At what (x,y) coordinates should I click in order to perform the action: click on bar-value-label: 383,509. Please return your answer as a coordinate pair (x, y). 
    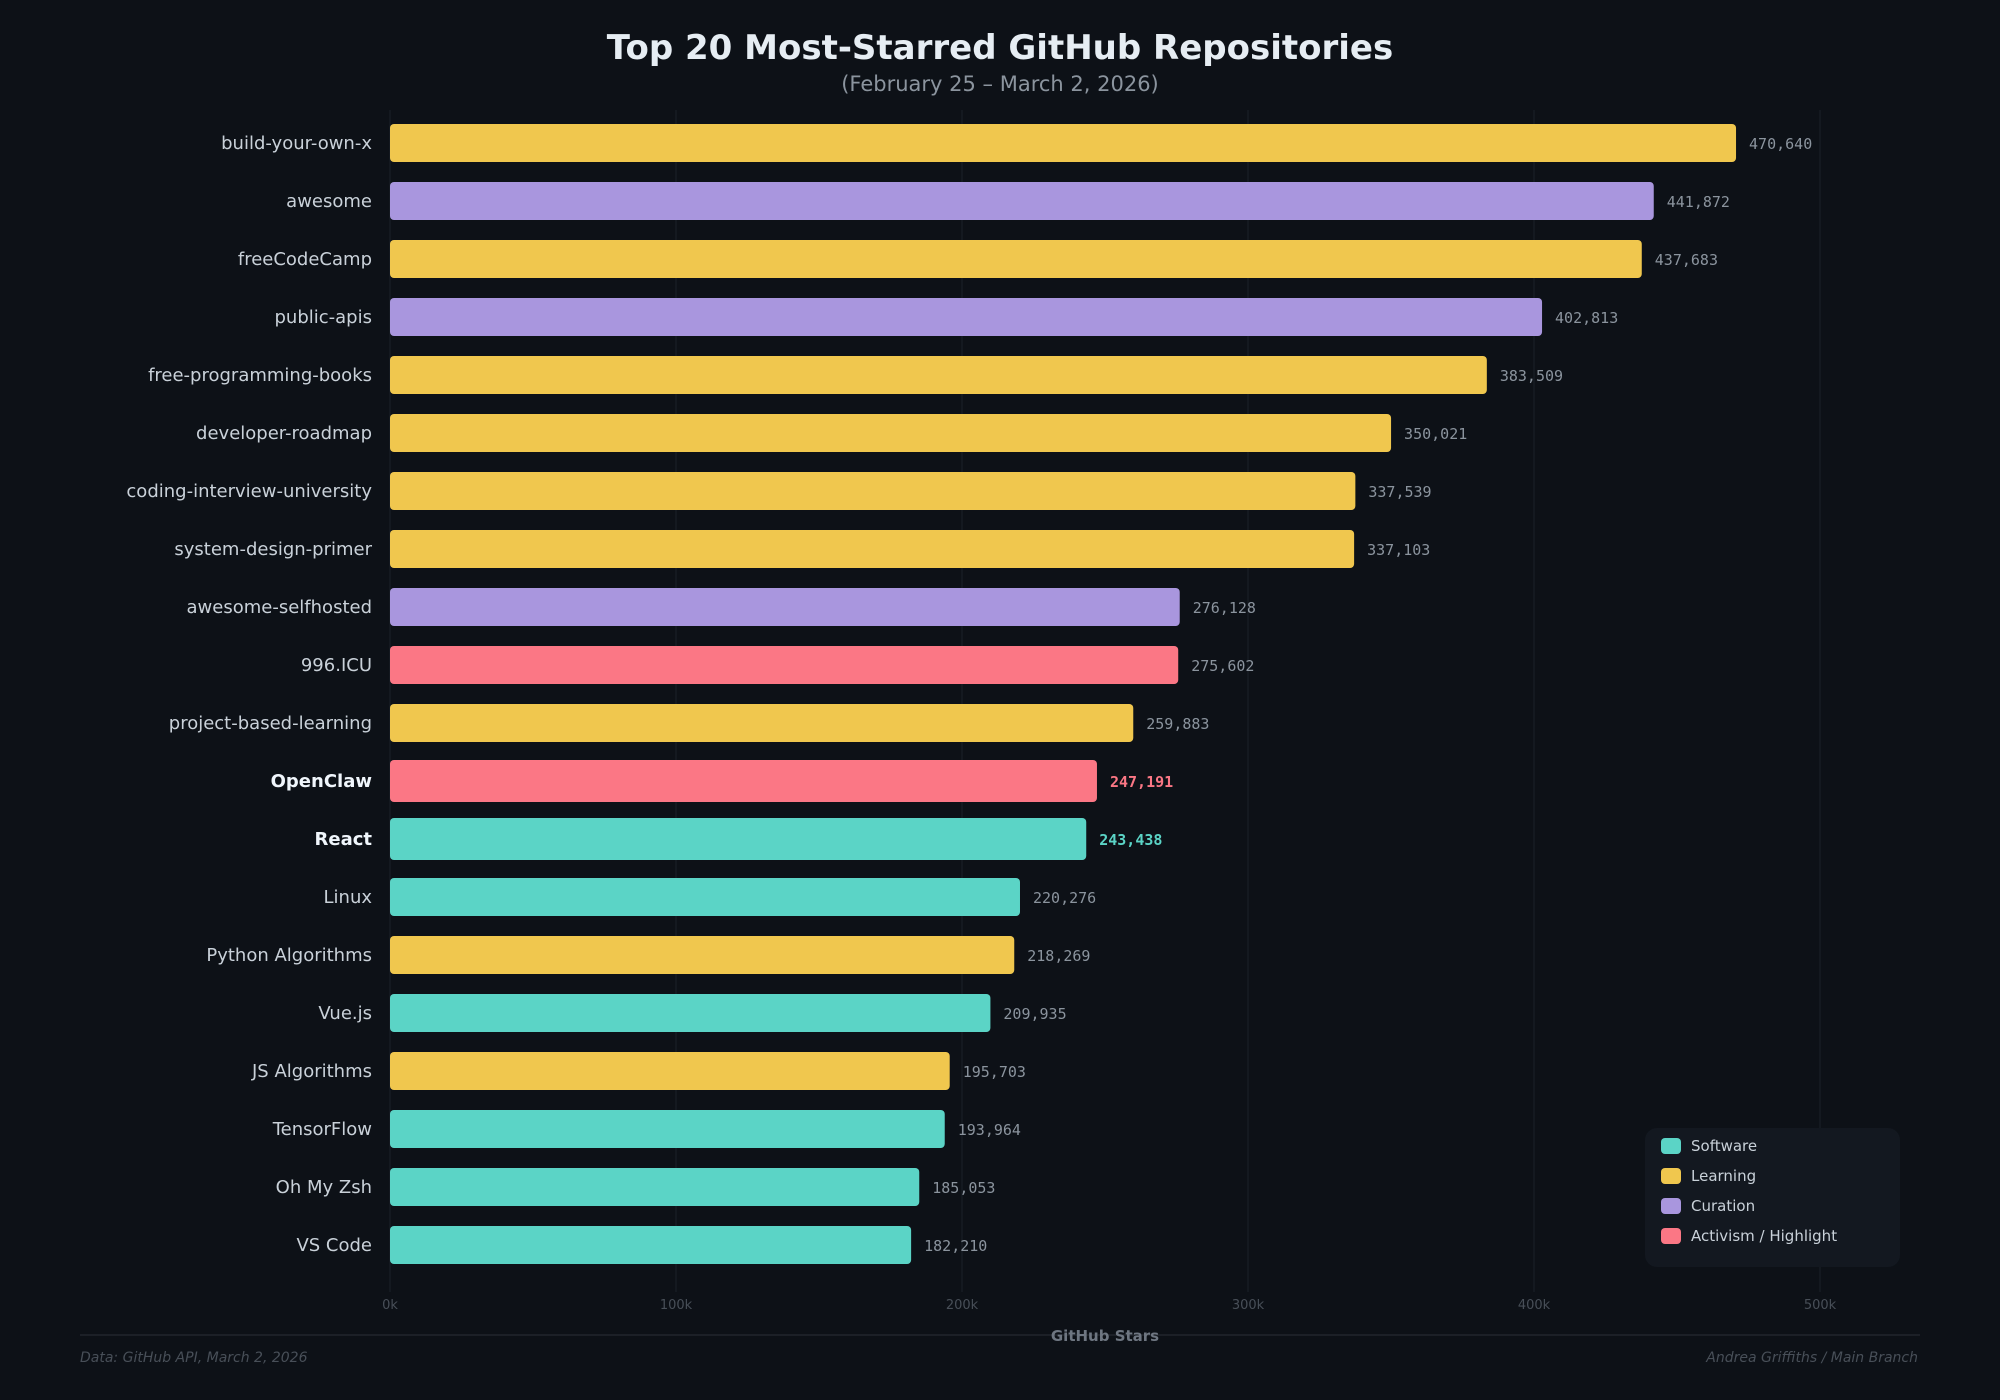
    Looking at the image, I should click on (1531, 376).